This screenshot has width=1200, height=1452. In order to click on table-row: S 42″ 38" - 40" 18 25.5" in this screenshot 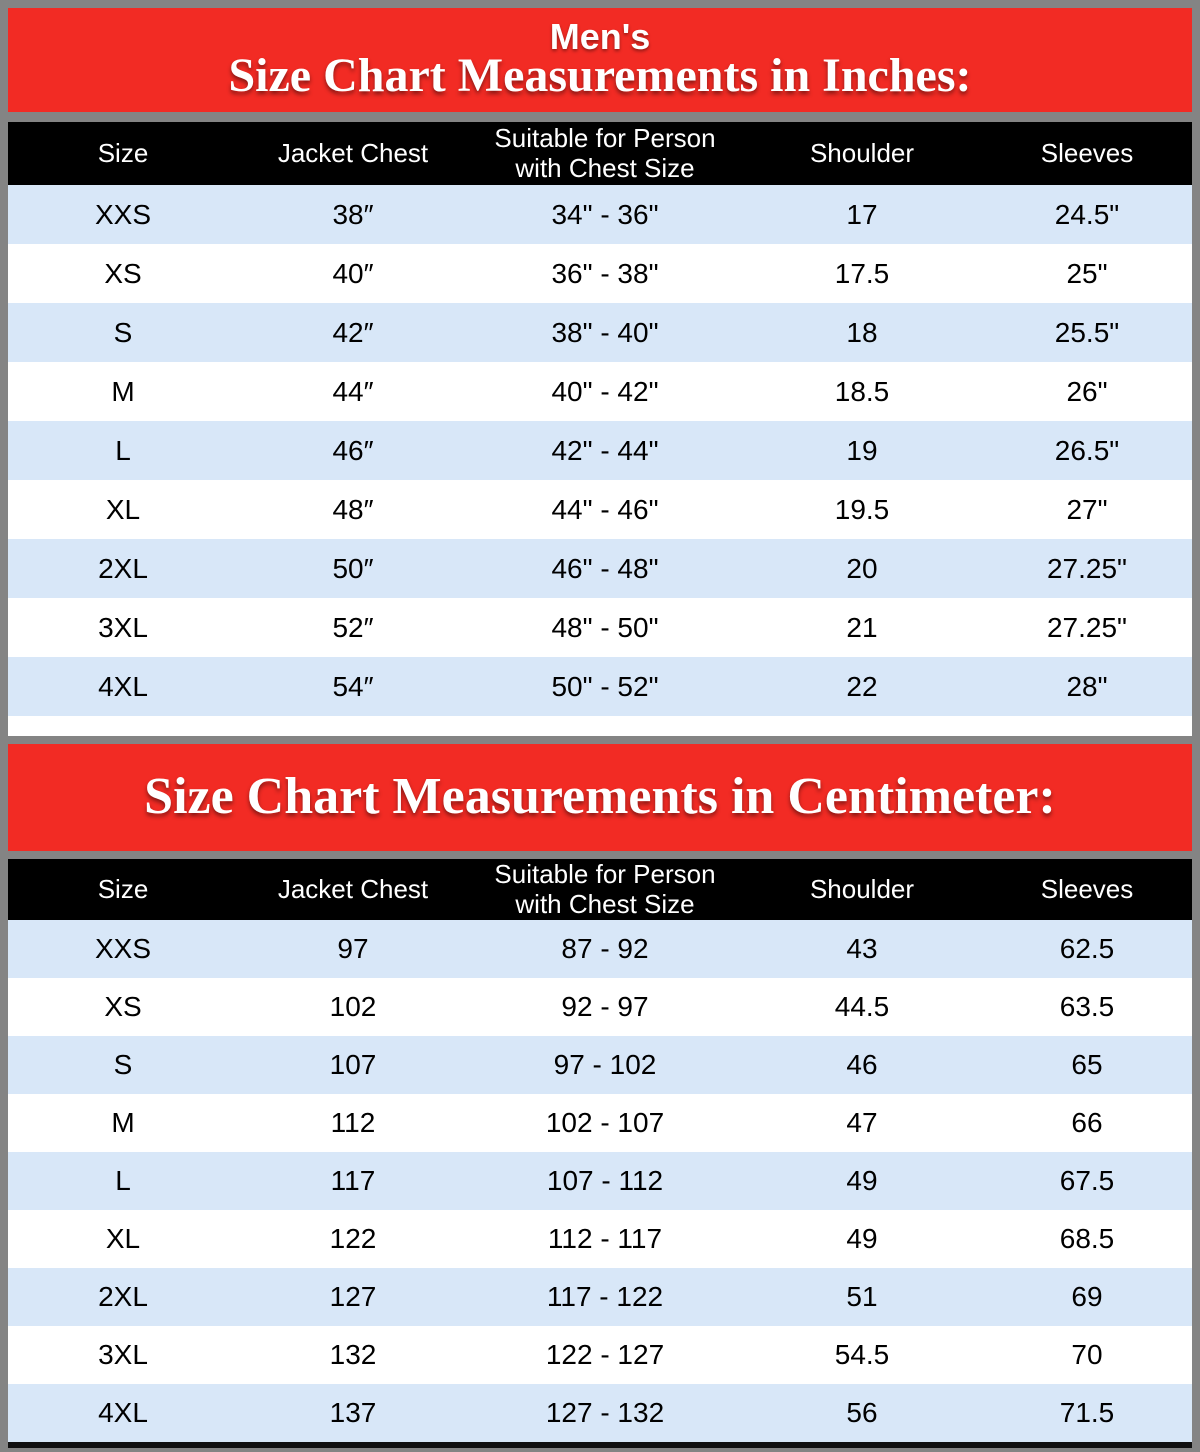, I will do `click(600, 332)`.